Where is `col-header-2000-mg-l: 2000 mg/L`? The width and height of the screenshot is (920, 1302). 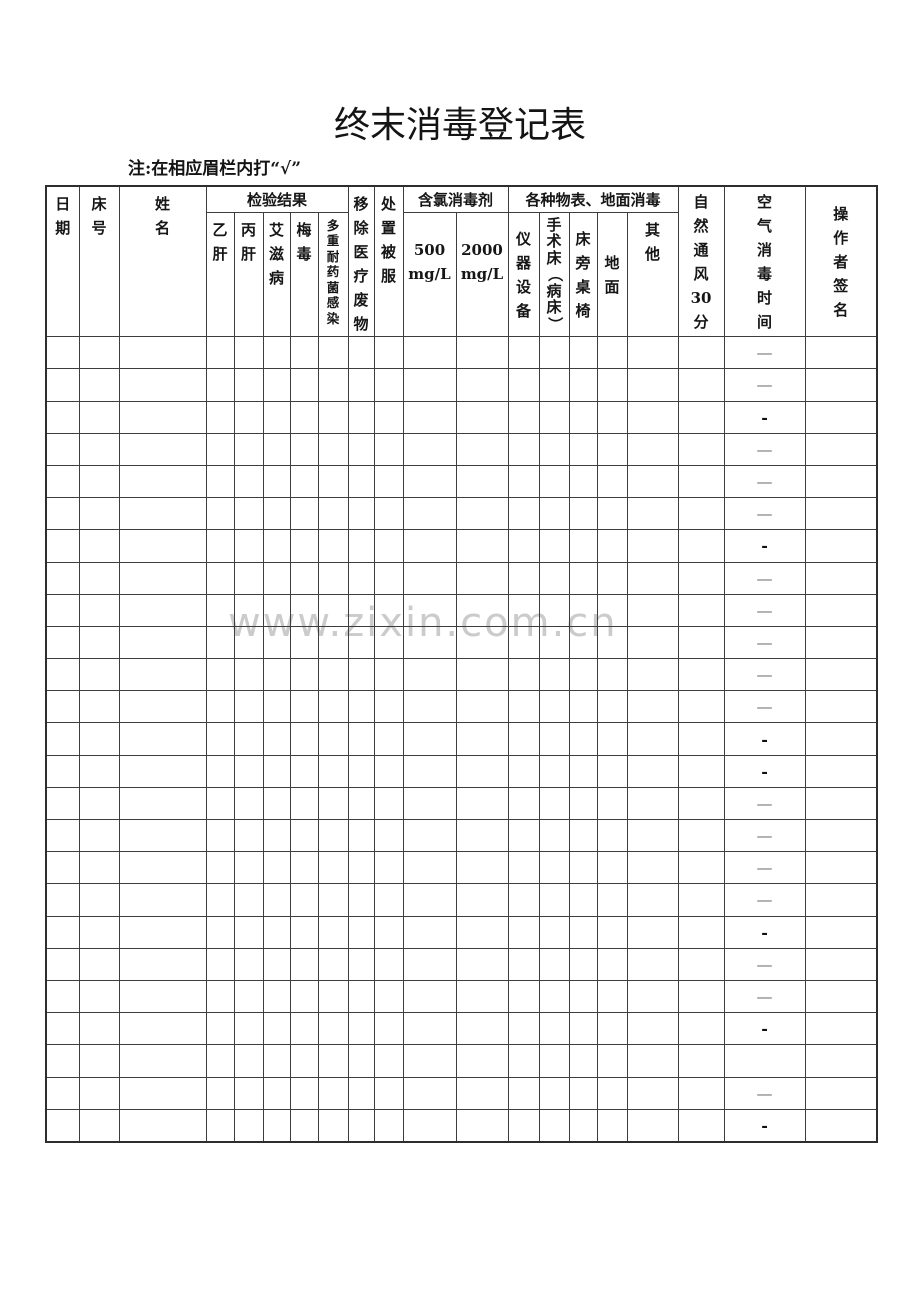
col-header-2000-mg-l: 2000 mg/L is located at coordinates (482, 274).